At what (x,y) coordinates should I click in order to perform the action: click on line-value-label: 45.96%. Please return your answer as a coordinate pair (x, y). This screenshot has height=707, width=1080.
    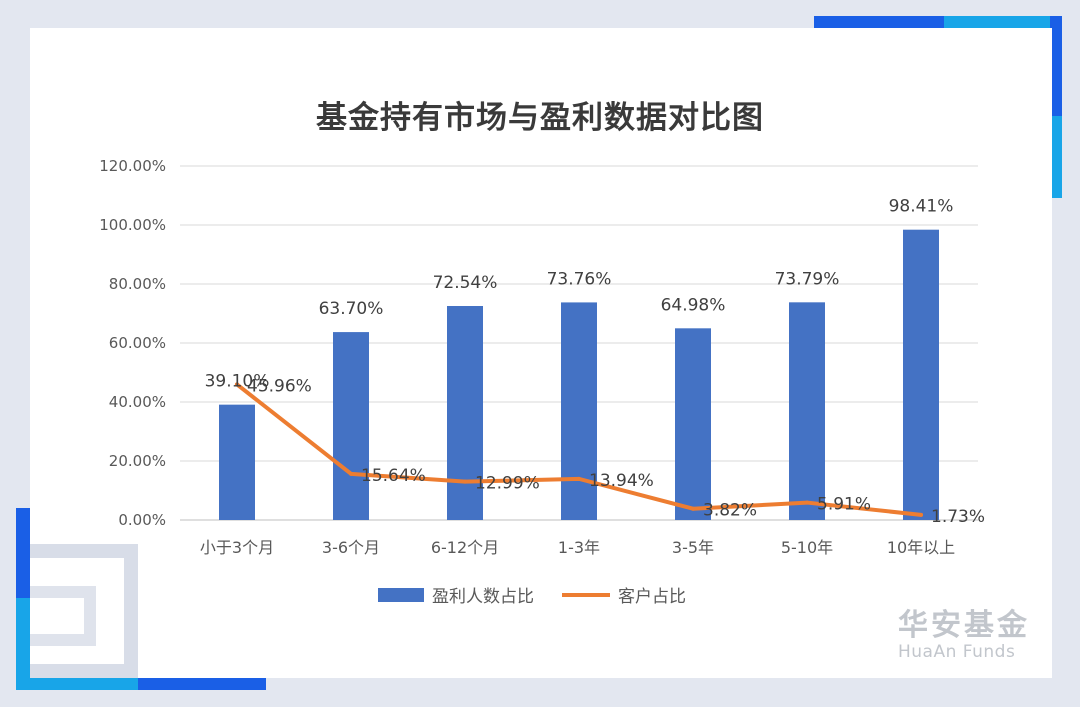
    Looking at the image, I should click on (279, 386).